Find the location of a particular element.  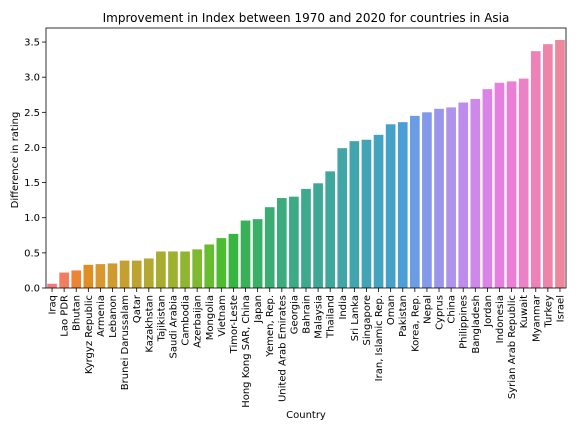

x-tick-label: Iraq is located at coordinates (53, 305).